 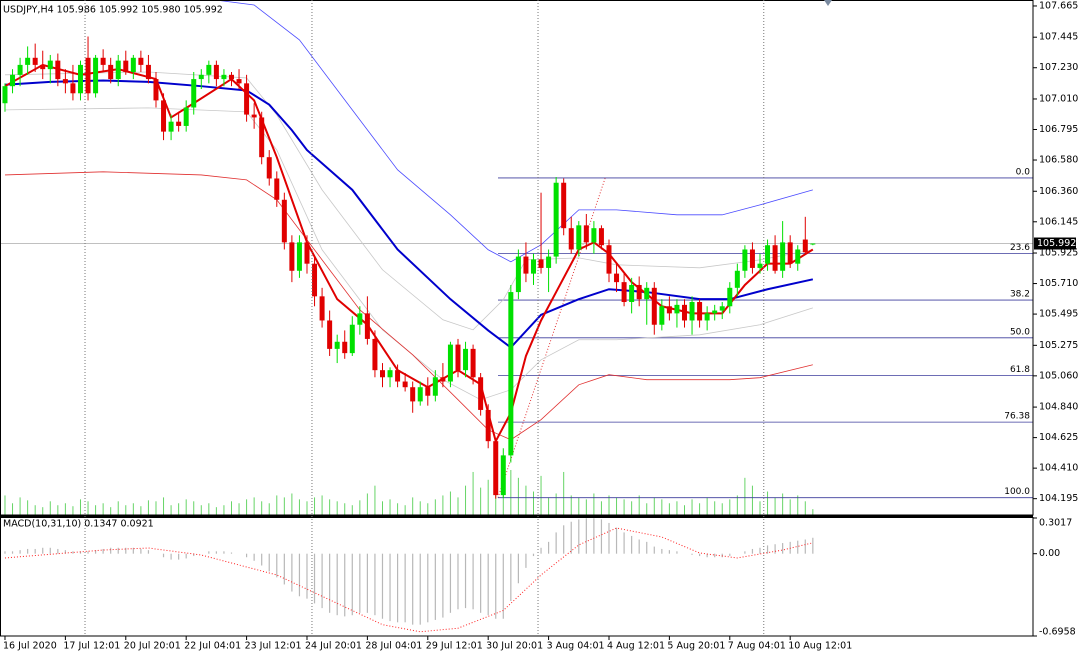 I want to click on macd-y-tick-label: 0.00, so click(x=1049, y=553).